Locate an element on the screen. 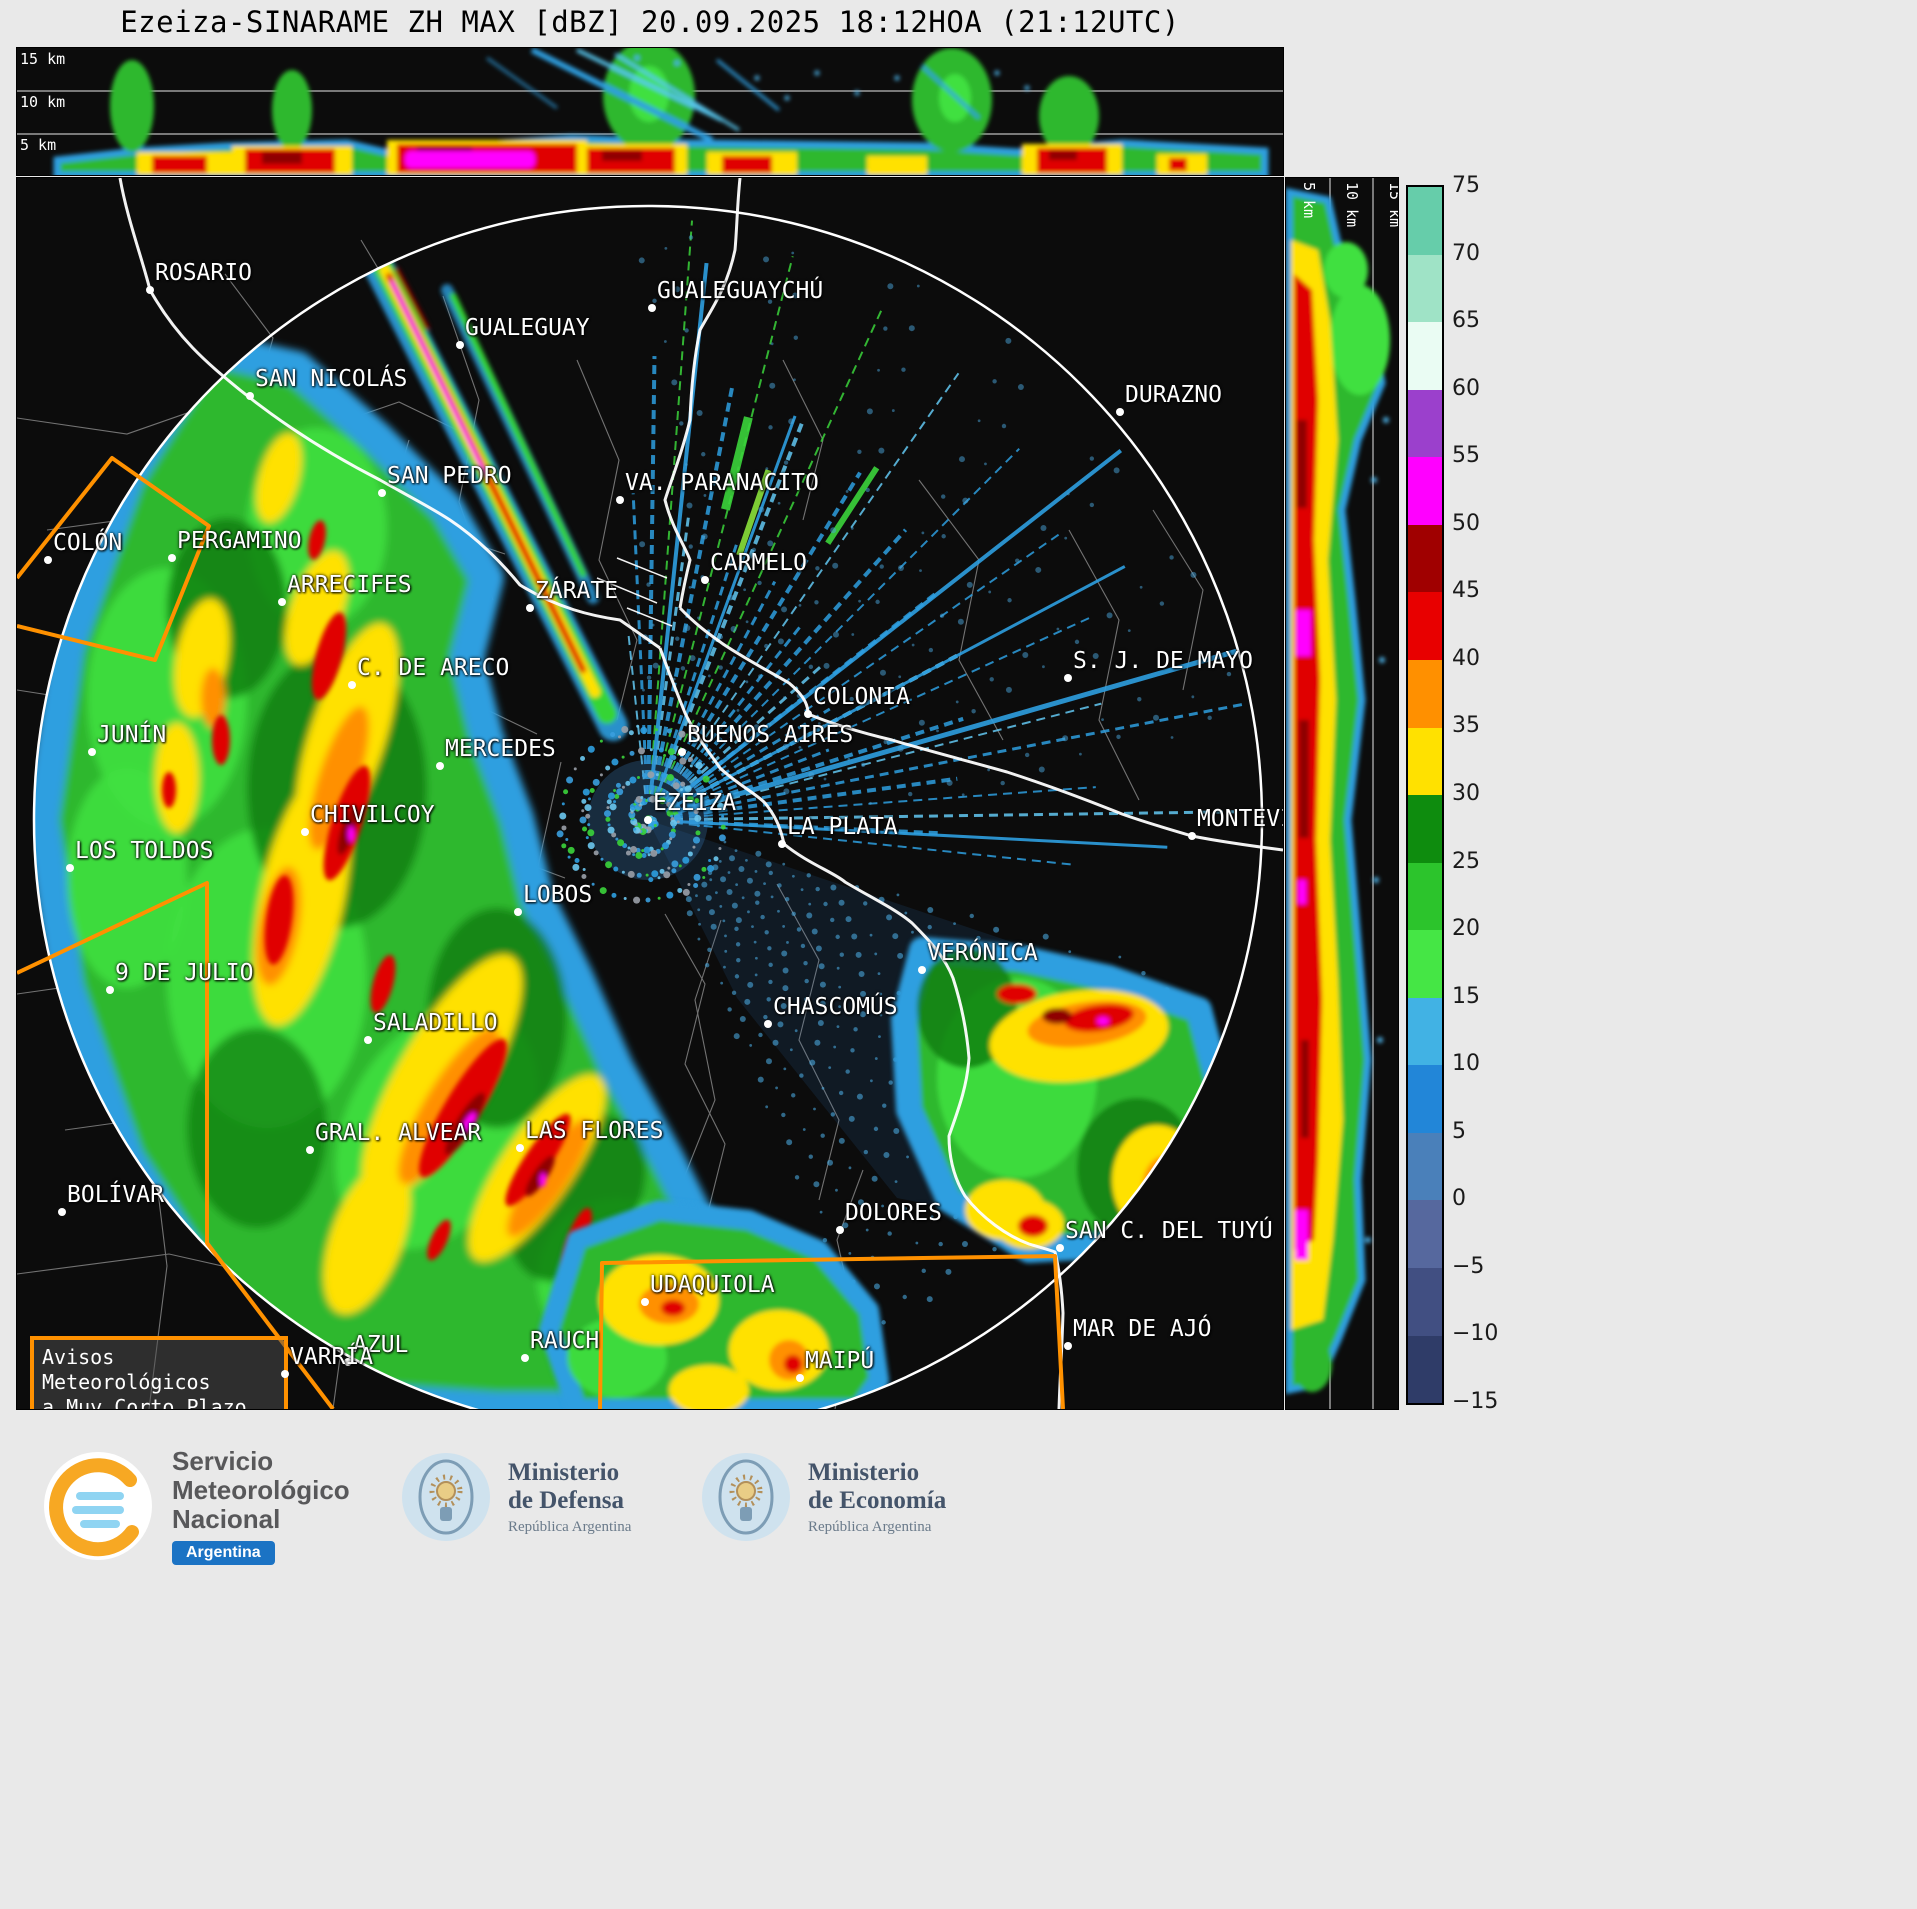  city-label: LOS TOLDOS is located at coordinates (144, 851).